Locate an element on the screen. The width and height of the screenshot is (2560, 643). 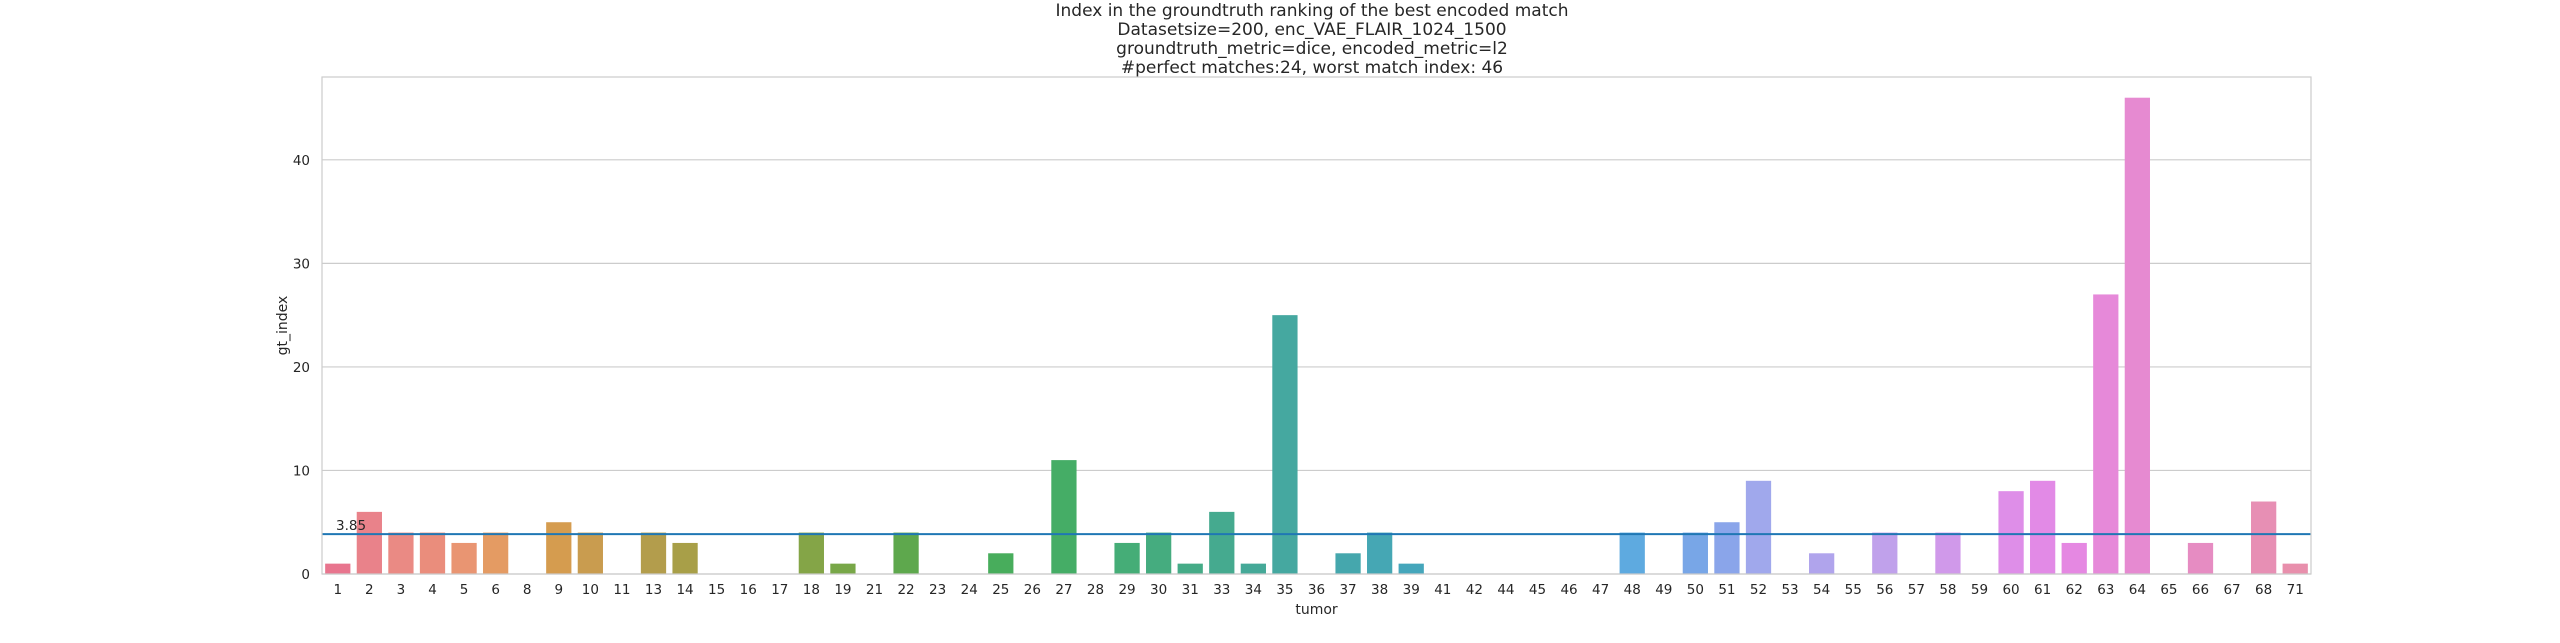
x-tick-label: 16 is located at coordinates (748, 590).